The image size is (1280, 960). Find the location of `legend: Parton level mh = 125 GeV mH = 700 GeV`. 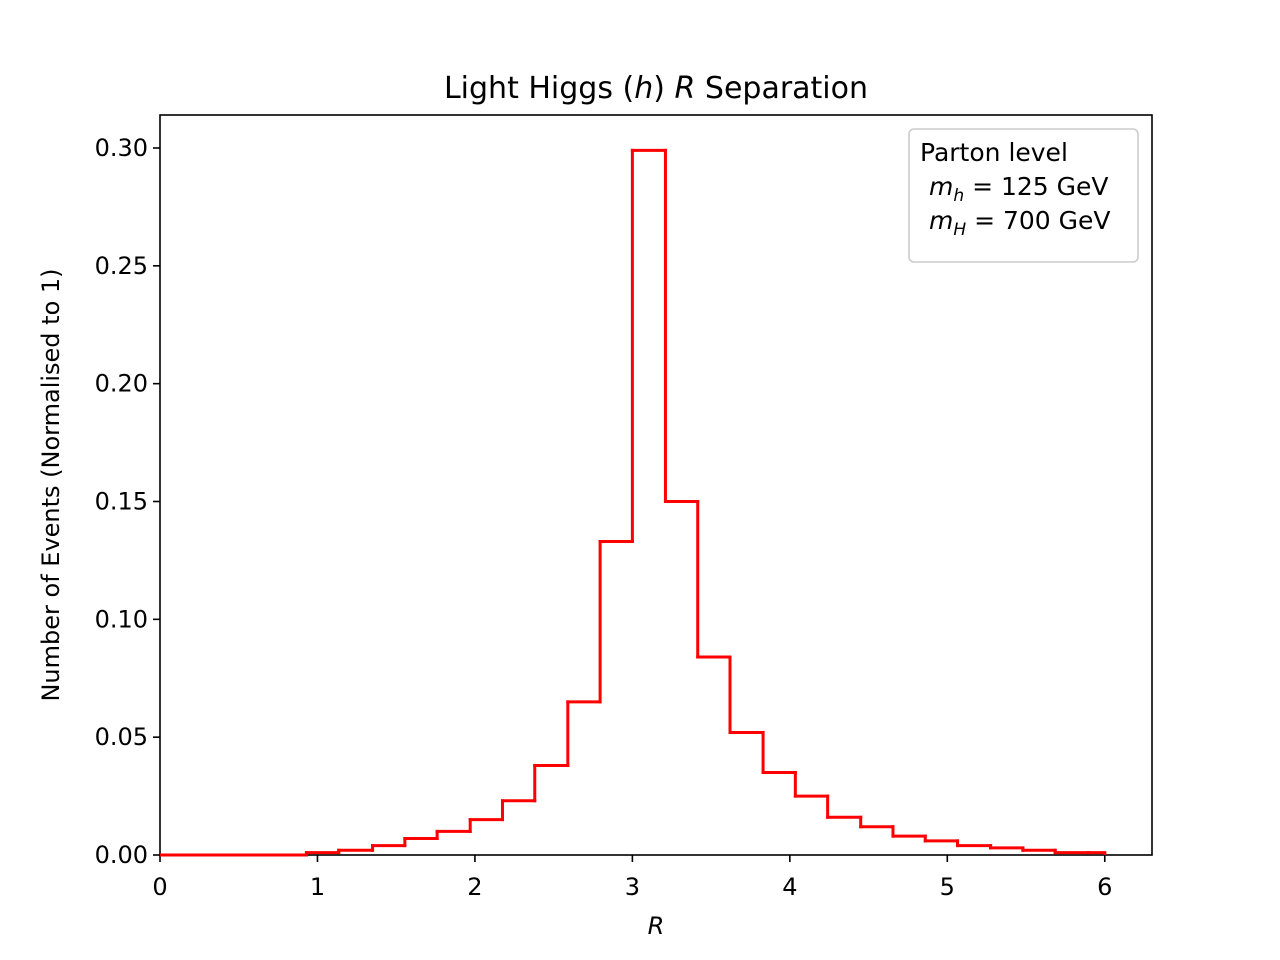

legend: Parton level mh = 125 GeV mH = 700 GeV is located at coordinates (1023, 195).